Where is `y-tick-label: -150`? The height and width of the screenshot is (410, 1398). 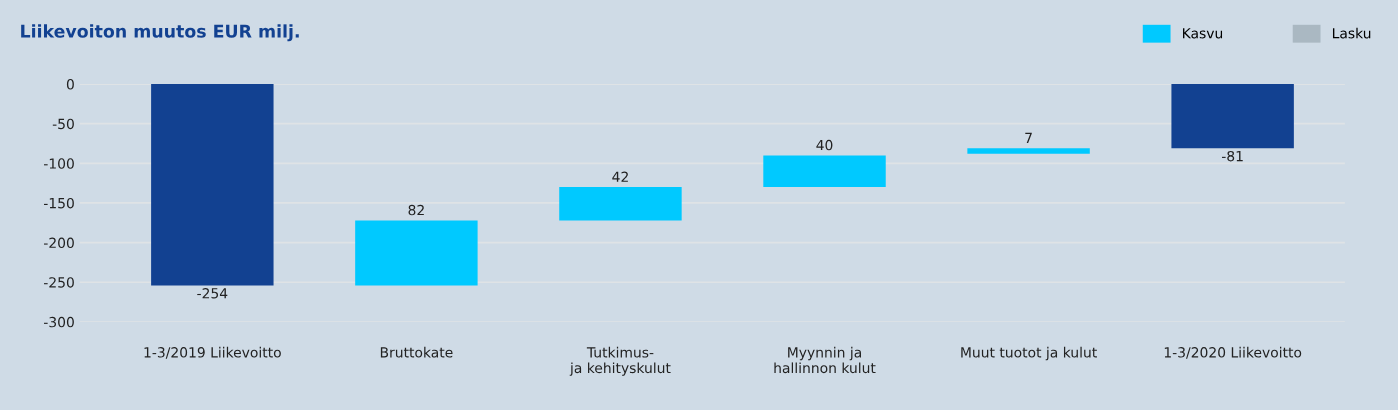
y-tick-label: -150 is located at coordinates (58, 203).